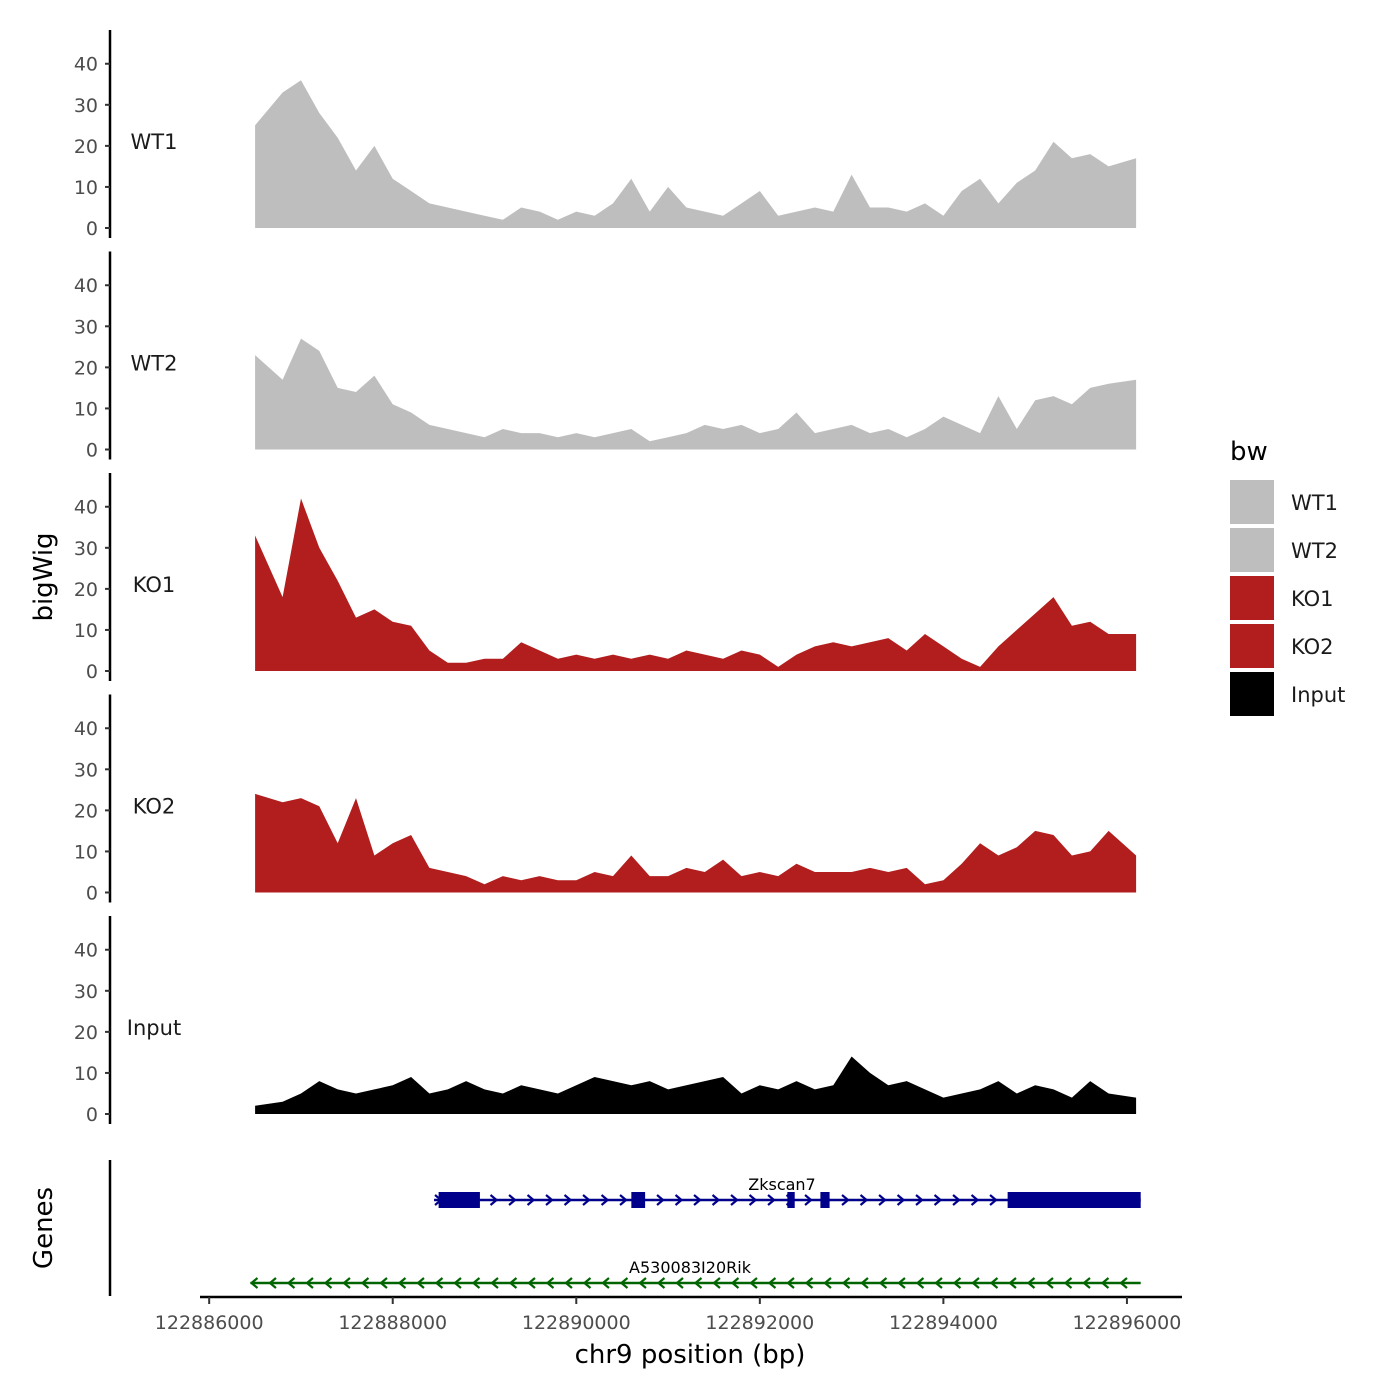 This screenshot has width=1400, height=1400. What do you see at coordinates (154, 806) in the screenshot?
I see `track-label-ko2: KO2` at bounding box center [154, 806].